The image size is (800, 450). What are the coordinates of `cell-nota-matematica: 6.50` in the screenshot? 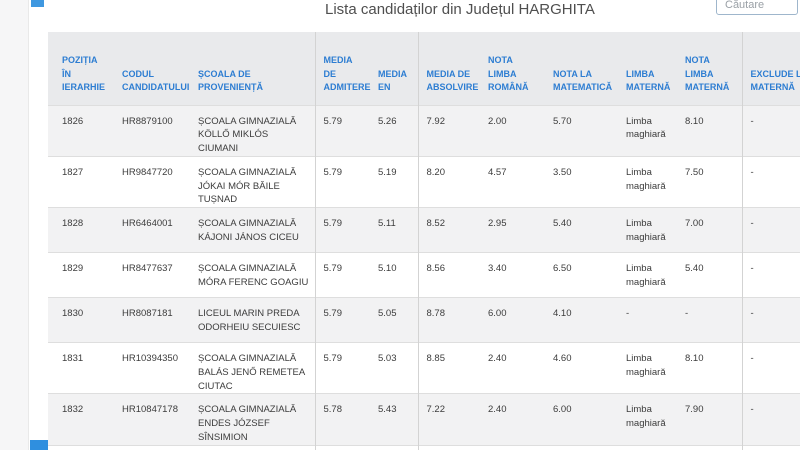 It's located at (581, 275).